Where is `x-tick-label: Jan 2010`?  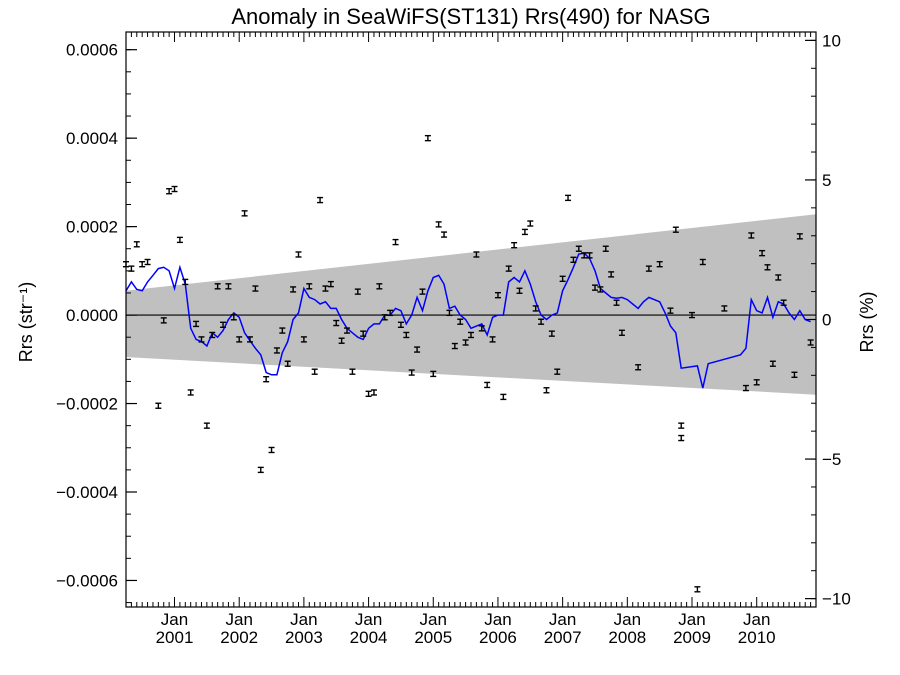 x-tick-label: Jan 2010 is located at coordinates (757, 628).